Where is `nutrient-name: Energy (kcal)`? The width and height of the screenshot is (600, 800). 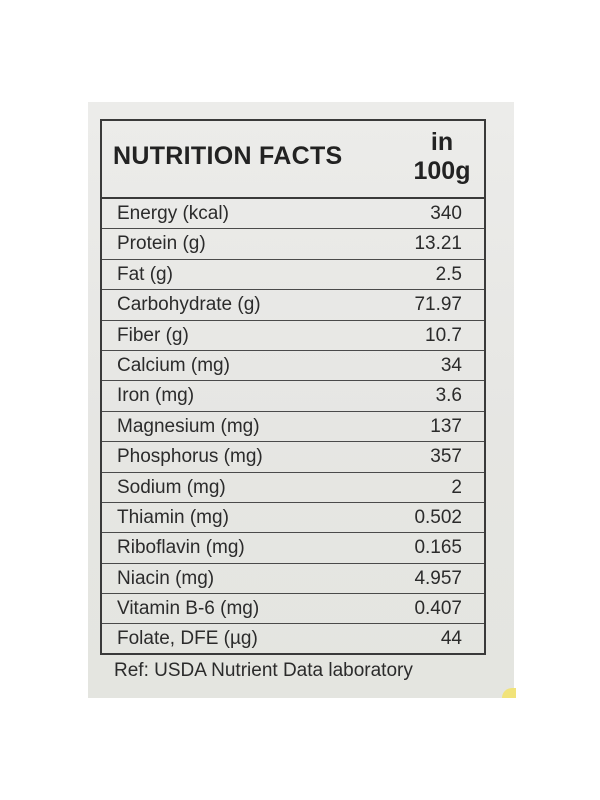 nutrient-name: Energy (kcal) is located at coordinates (173, 213).